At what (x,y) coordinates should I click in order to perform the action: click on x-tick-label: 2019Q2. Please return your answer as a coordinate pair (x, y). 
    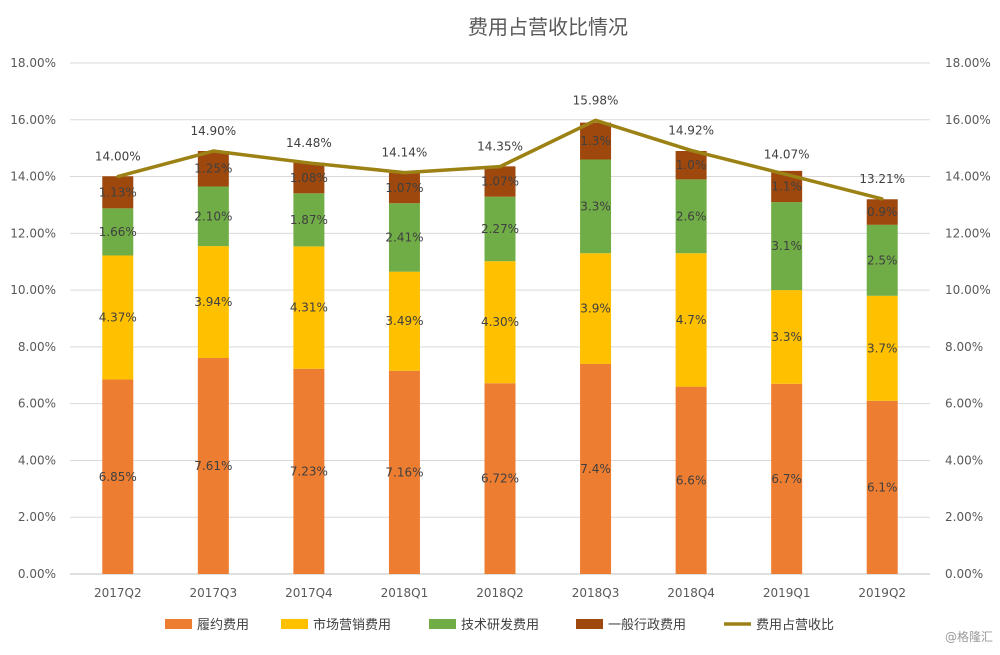
    Looking at the image, I should click on (882, 593).